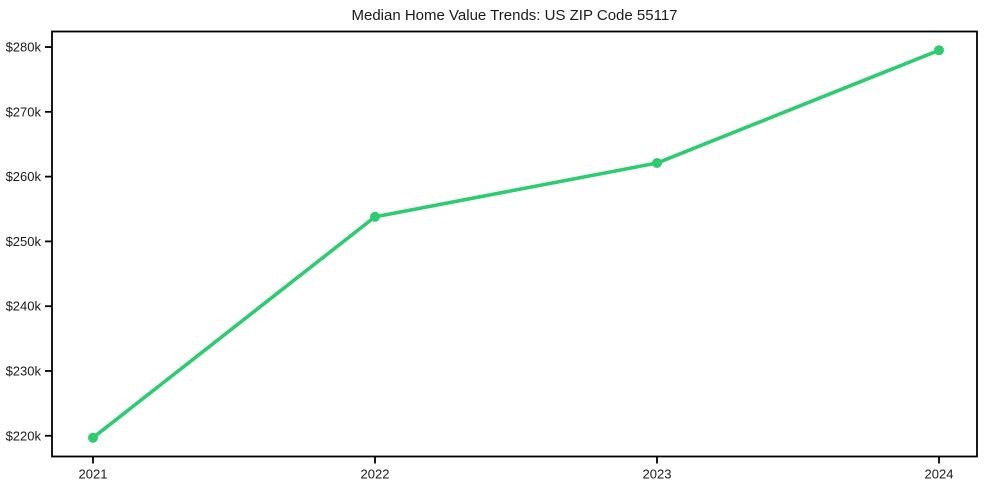 The width and height of the screenshot is (990, 490). I want to click on x-axis-tick-label: 2022, so click(375, 474).